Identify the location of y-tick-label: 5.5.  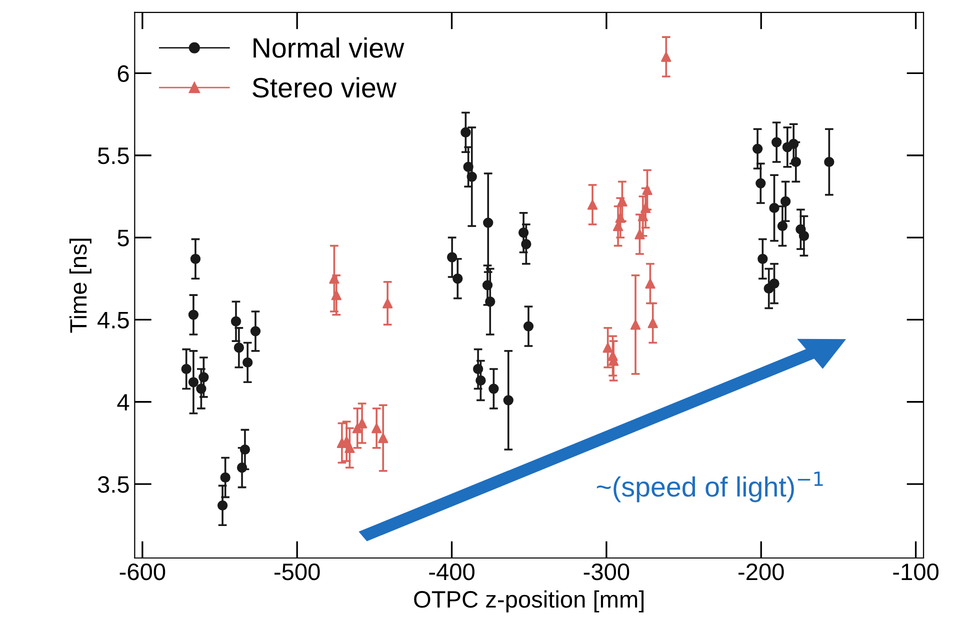
(113, 156).